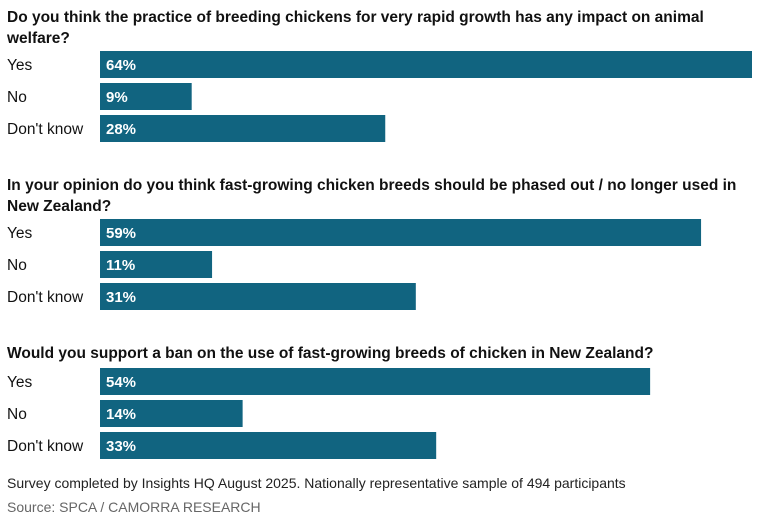 The width and height of the screenshot is (760, 525). I want to click on value-label: 31%, so click(121, 297).